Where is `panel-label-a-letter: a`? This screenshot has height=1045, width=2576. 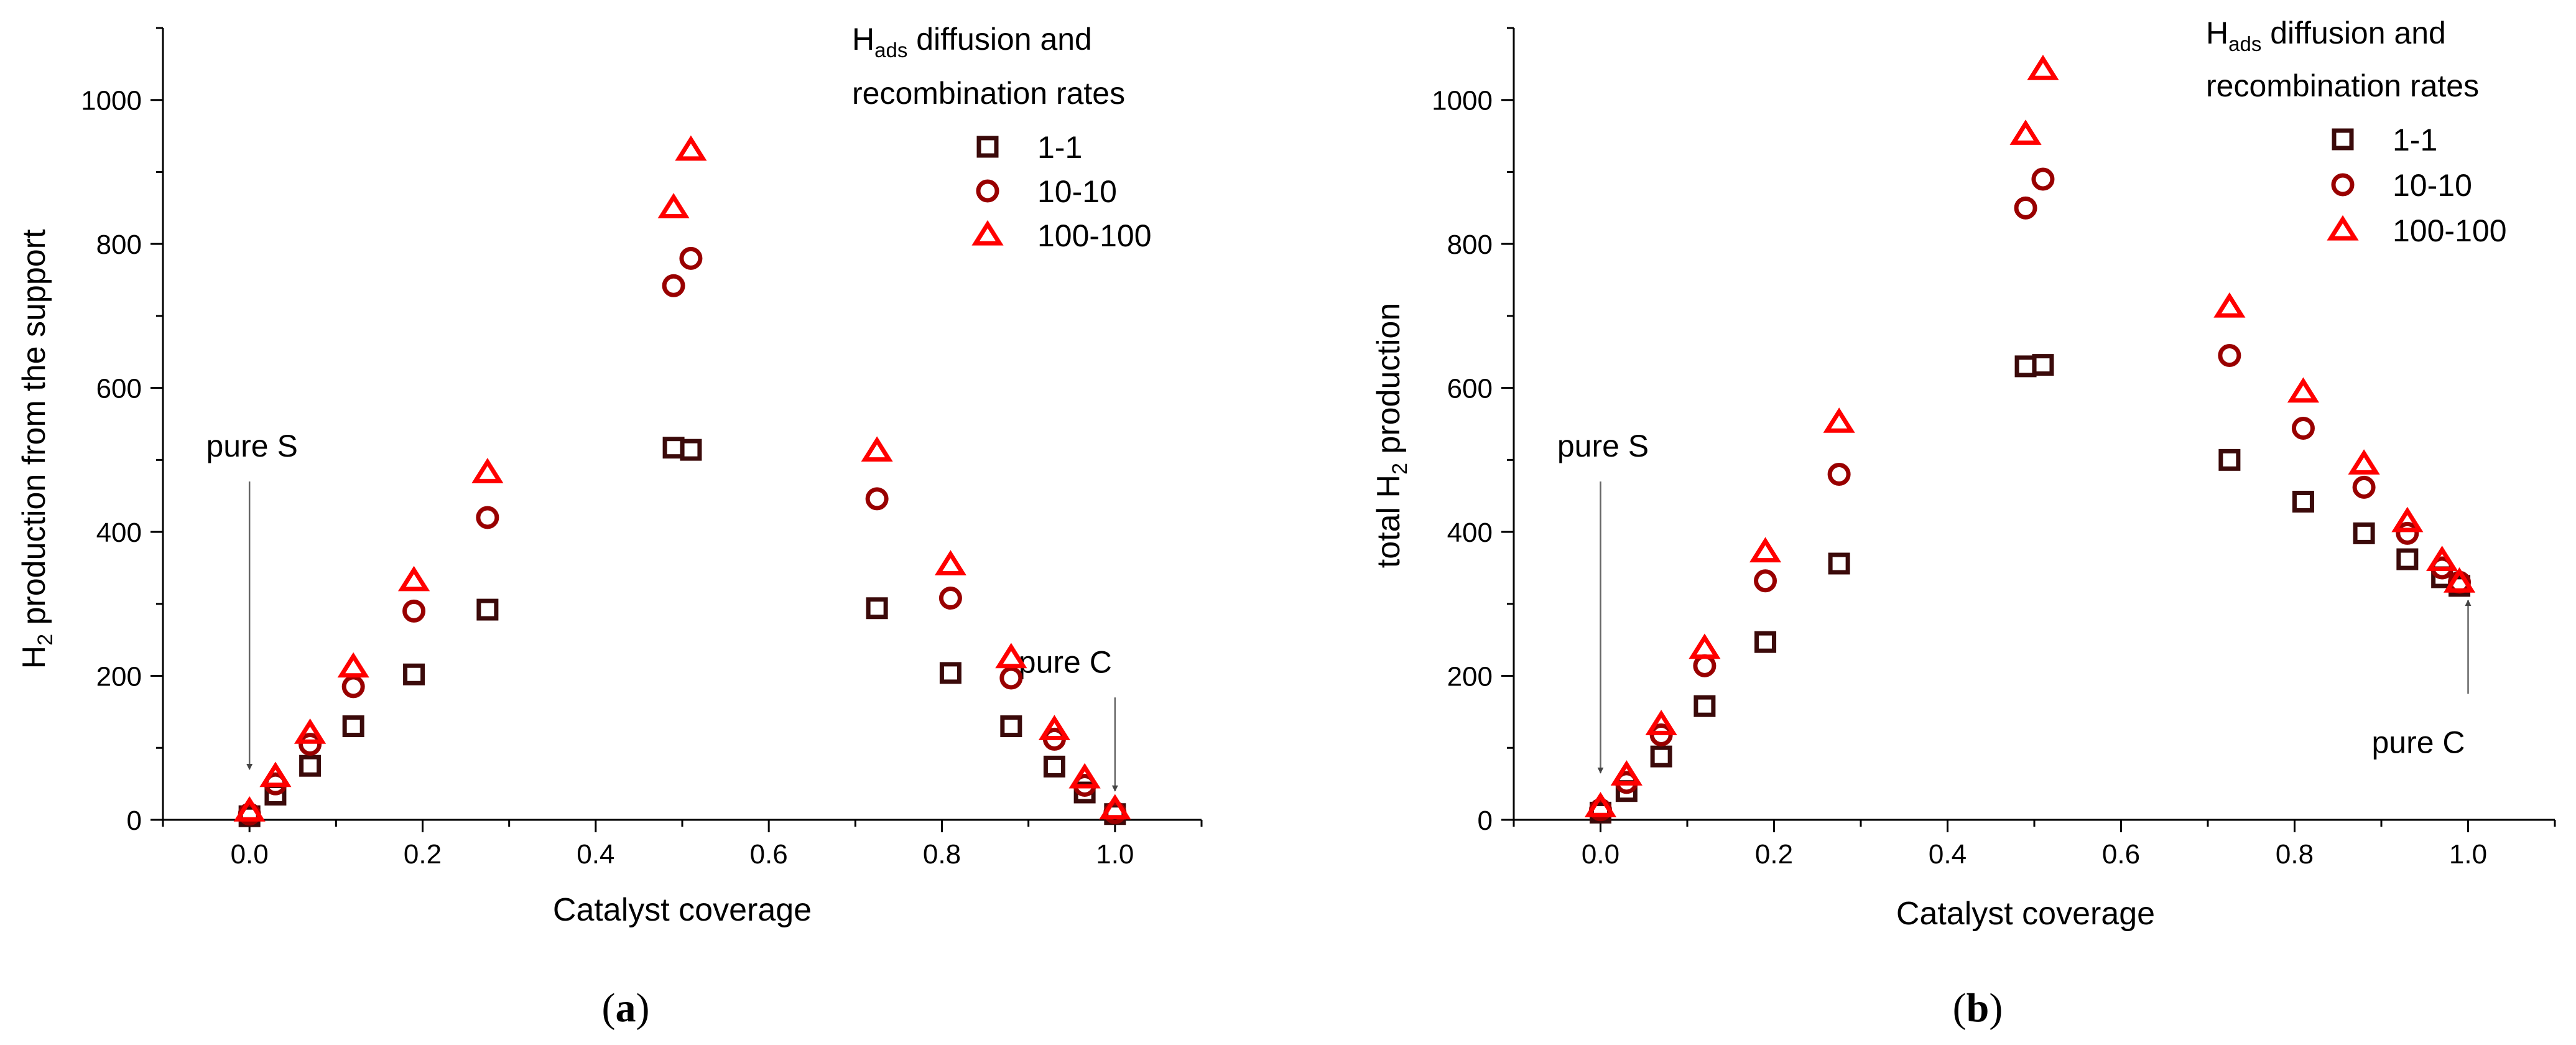
panel-label-a-letter: a is located at coordinates (626, 1008).